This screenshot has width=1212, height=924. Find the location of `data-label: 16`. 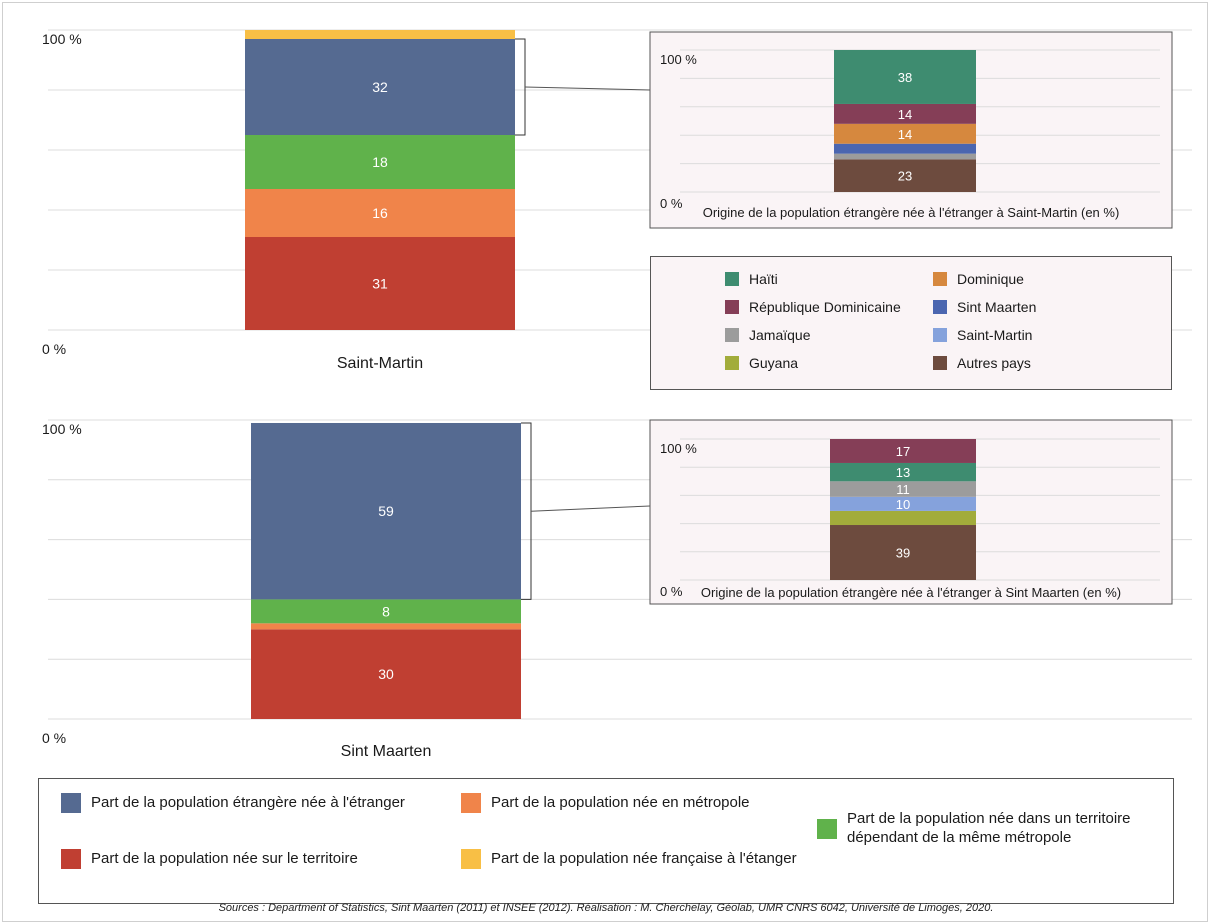

data-label: 16 is located at coordinates (380, 213).